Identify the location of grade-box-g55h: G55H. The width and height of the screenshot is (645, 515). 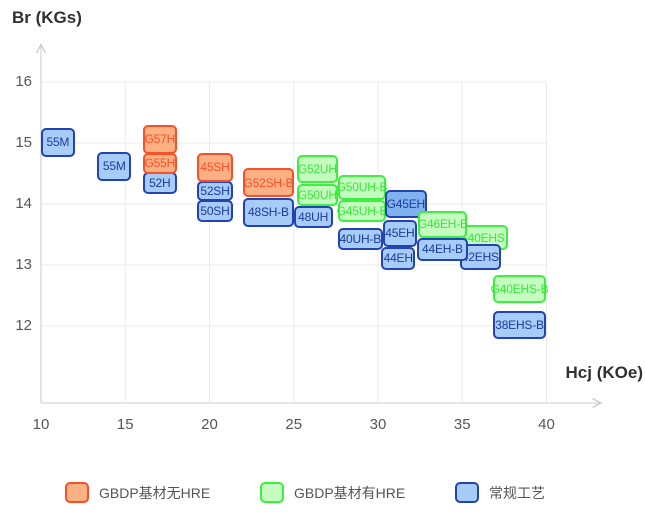
(159, 163).